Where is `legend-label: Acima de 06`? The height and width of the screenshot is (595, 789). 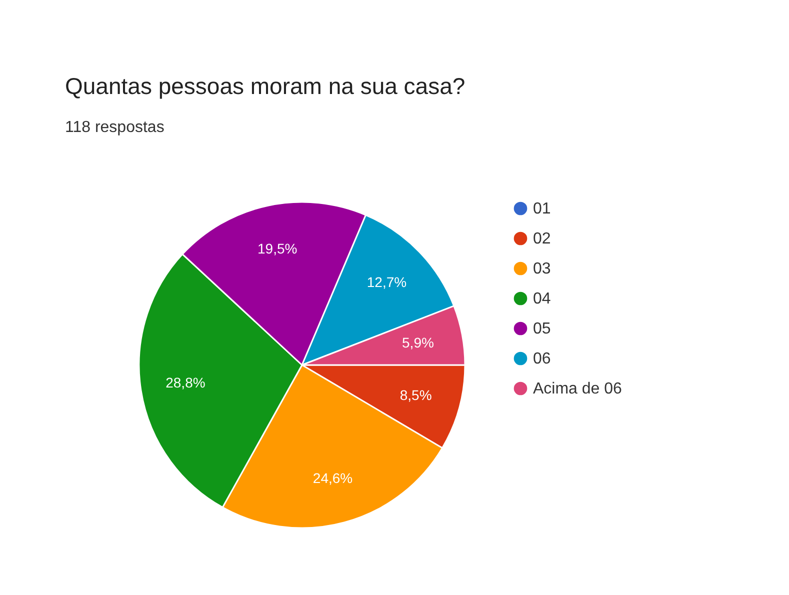 legend-label: Acima de 06 is located at coordinates (577, 389).